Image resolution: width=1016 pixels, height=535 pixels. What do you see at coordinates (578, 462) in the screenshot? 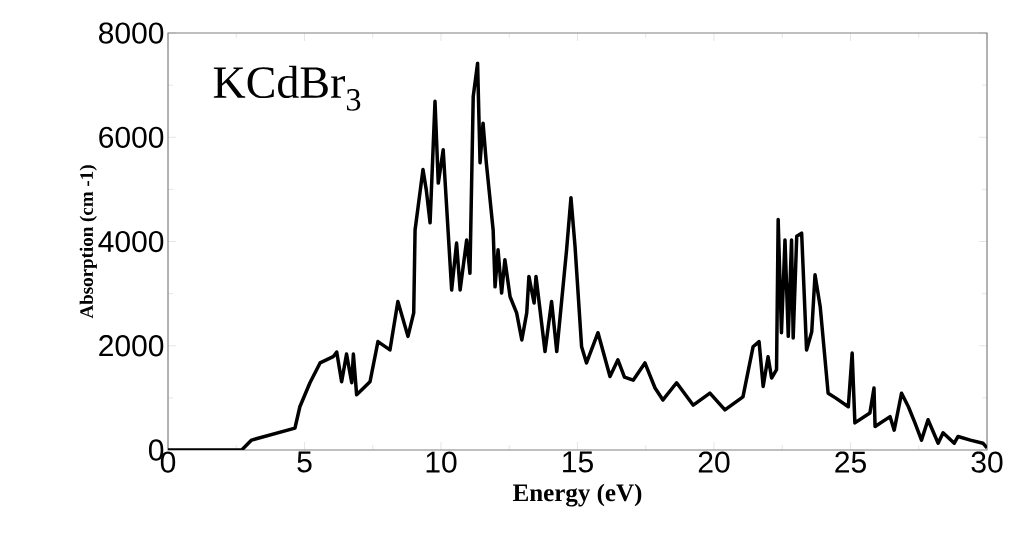
I see `x-tick-label: 15` at bounding box center [578, 462].